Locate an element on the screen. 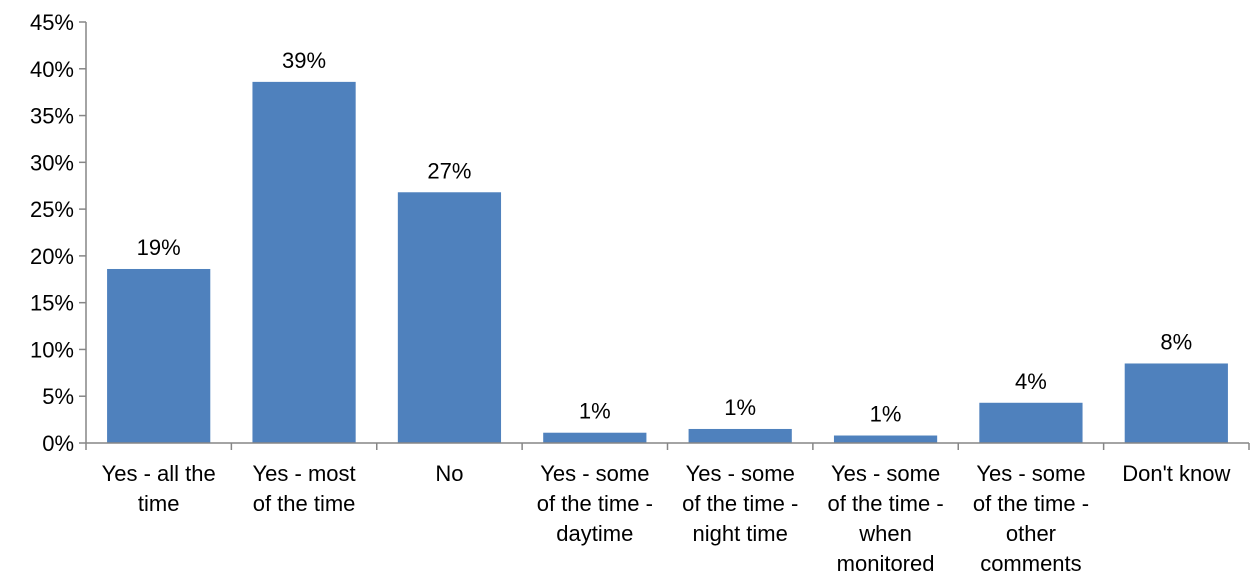 The image size is (1253, 578). x-tick-label: Yes - some of the time - when monitored is located at coordinates (885, 518).